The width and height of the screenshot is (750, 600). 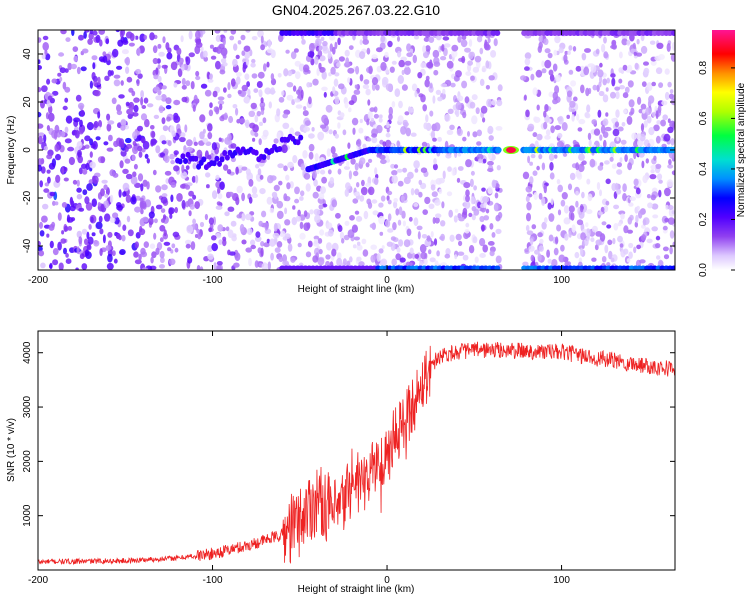 What do you see at coordinates (723, 150) in the screenshot?
I see `colorbar-gradient` at bounding box center [723, 150].